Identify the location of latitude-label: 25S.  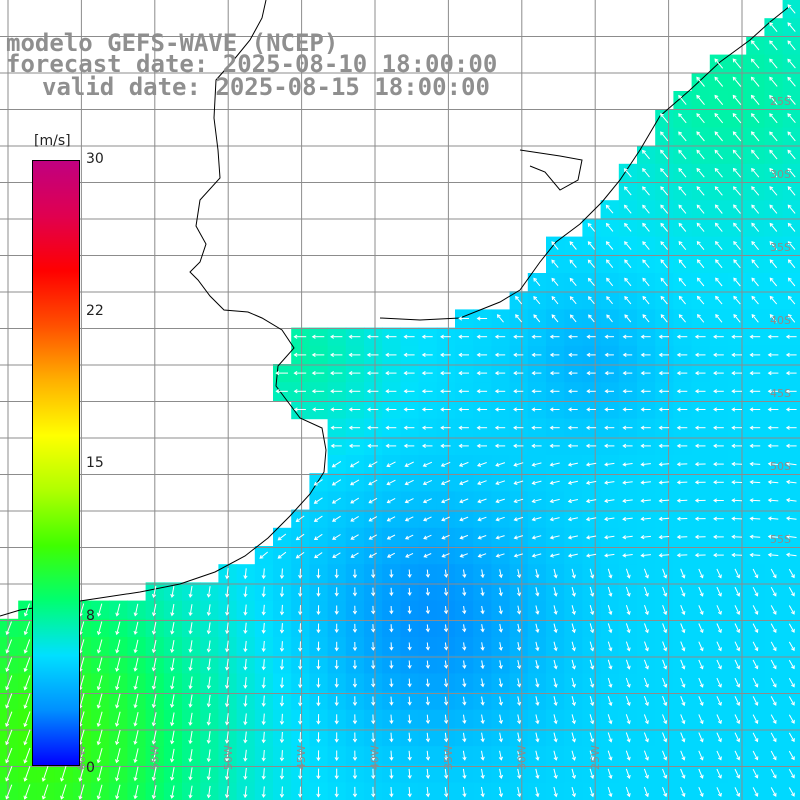
(780, 101).